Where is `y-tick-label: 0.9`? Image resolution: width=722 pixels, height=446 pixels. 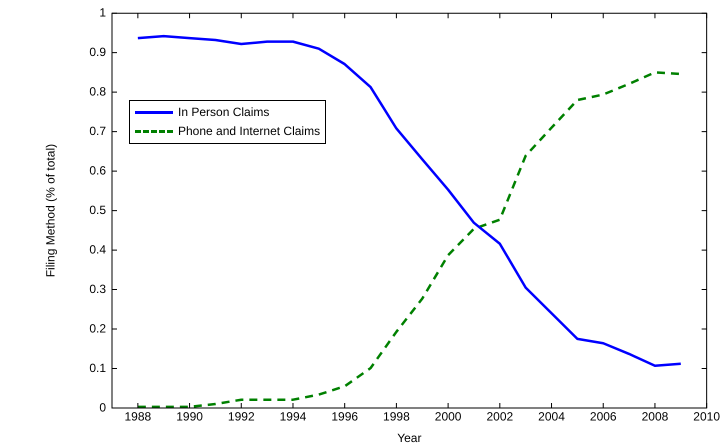 y-tick-label: 0.9 is located at coordinates (97, 51).